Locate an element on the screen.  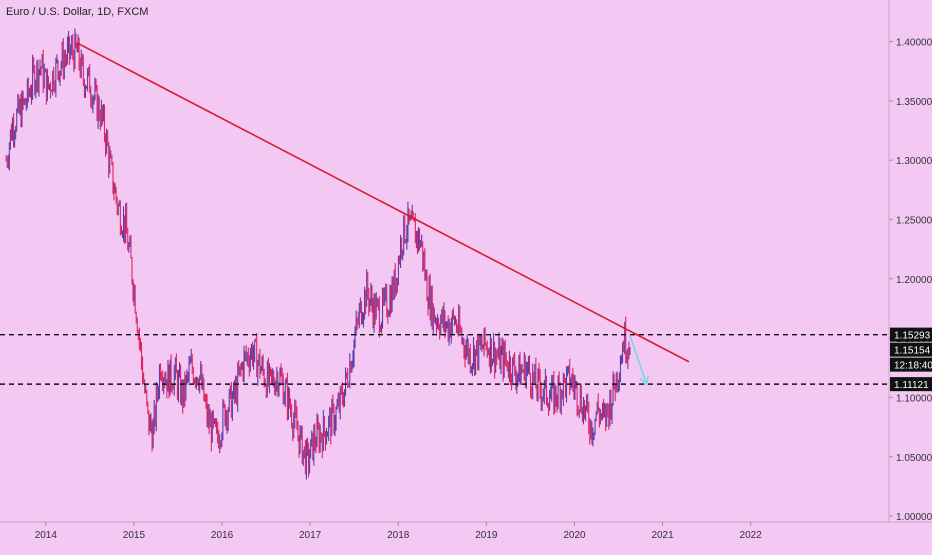
x-tick-label: 2014 is located at coordinates (46, 535).